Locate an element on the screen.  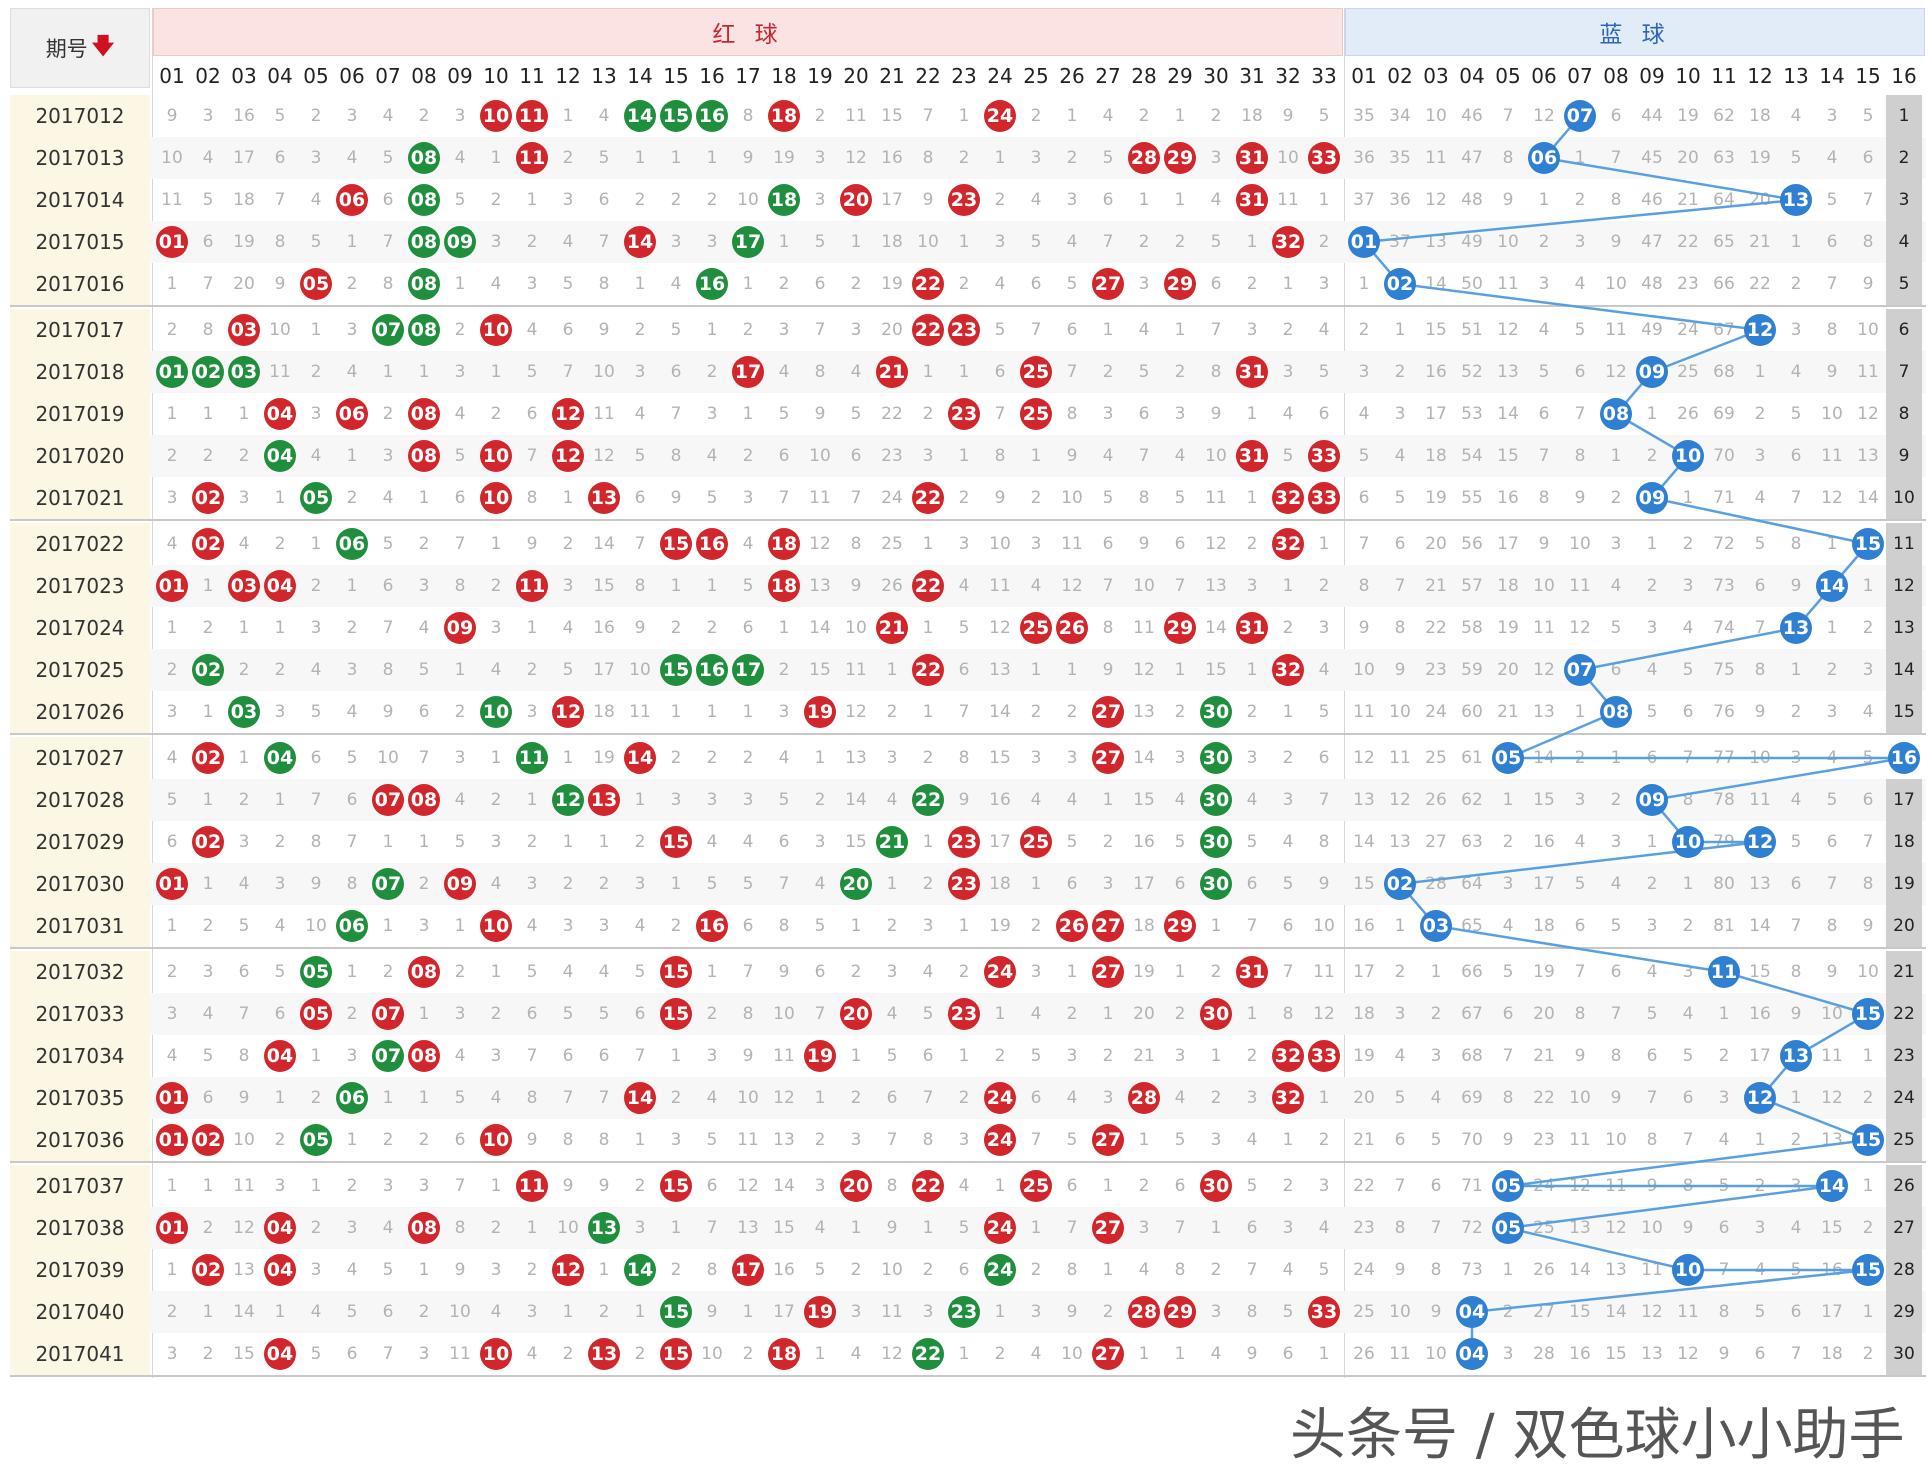
period-cell: 2017036 is located at coordinates (80, 1140).